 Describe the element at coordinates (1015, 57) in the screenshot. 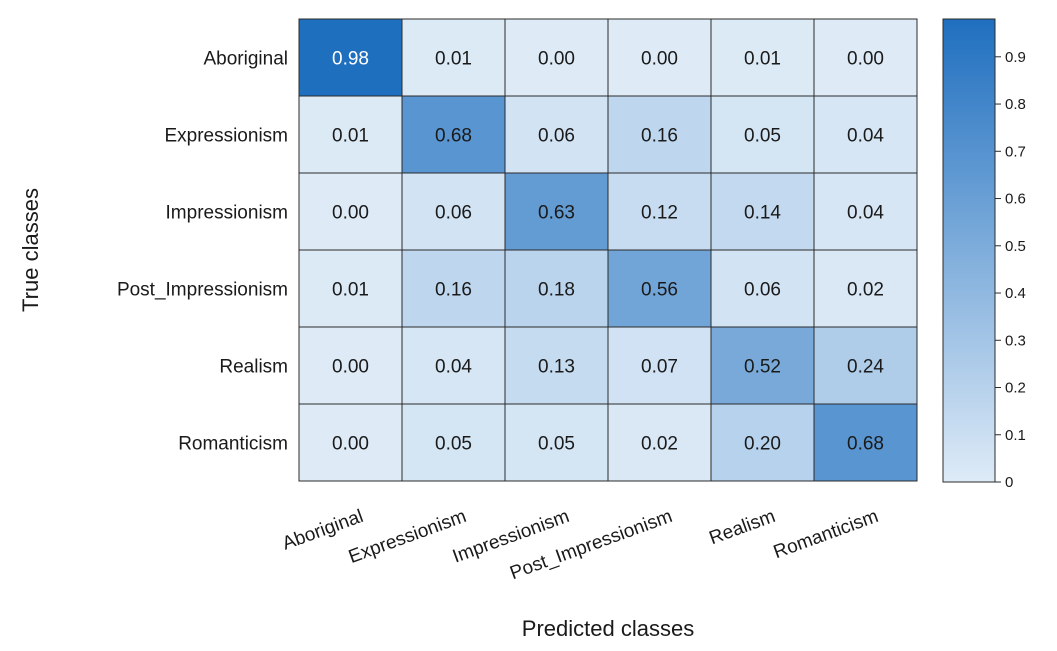

I see `colorbar-tick-label: 0.9` at that location.